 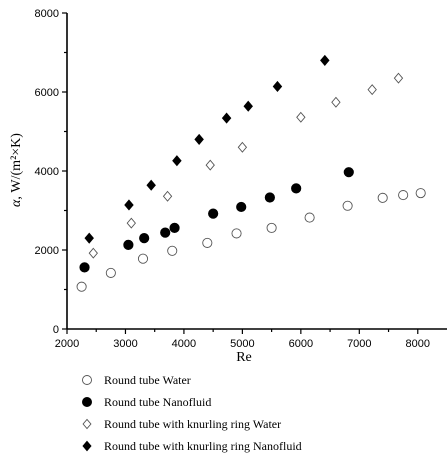 What do you see at coordinates (157, 402) in the screenshot?
I see `legend-label: Round tube Nanofluid` at bounding box center [157, 402].